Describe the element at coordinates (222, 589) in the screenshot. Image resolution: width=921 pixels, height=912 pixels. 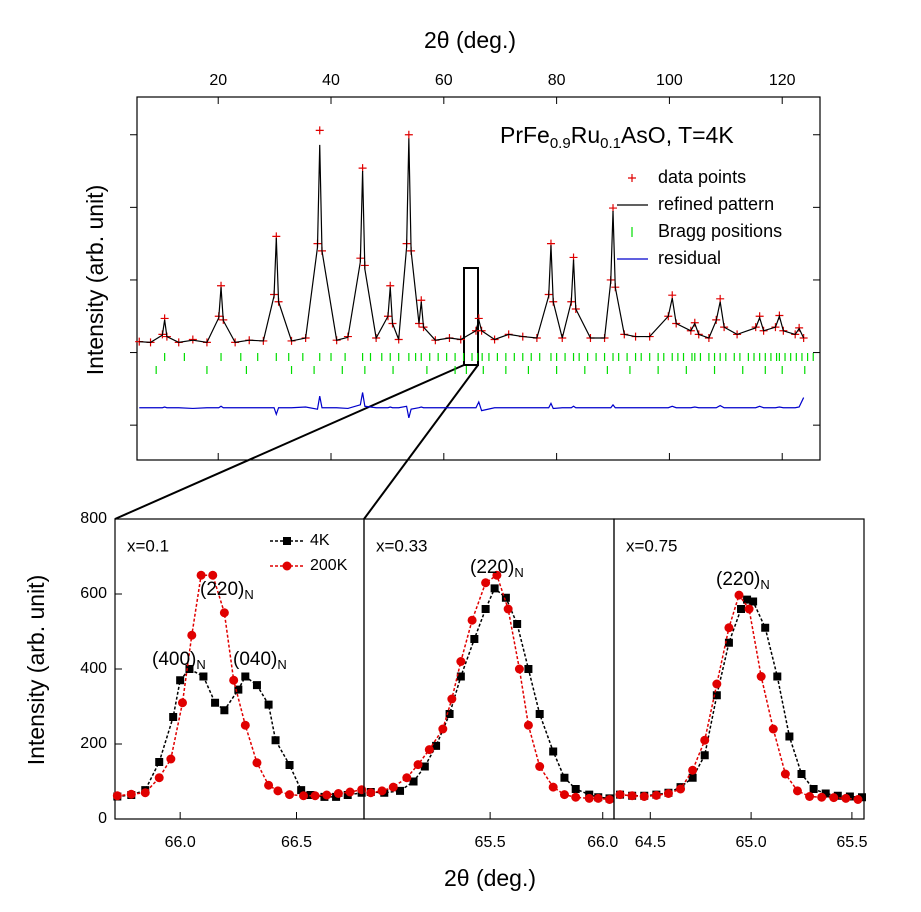
I see `peak-label-text: (220)` at that location.